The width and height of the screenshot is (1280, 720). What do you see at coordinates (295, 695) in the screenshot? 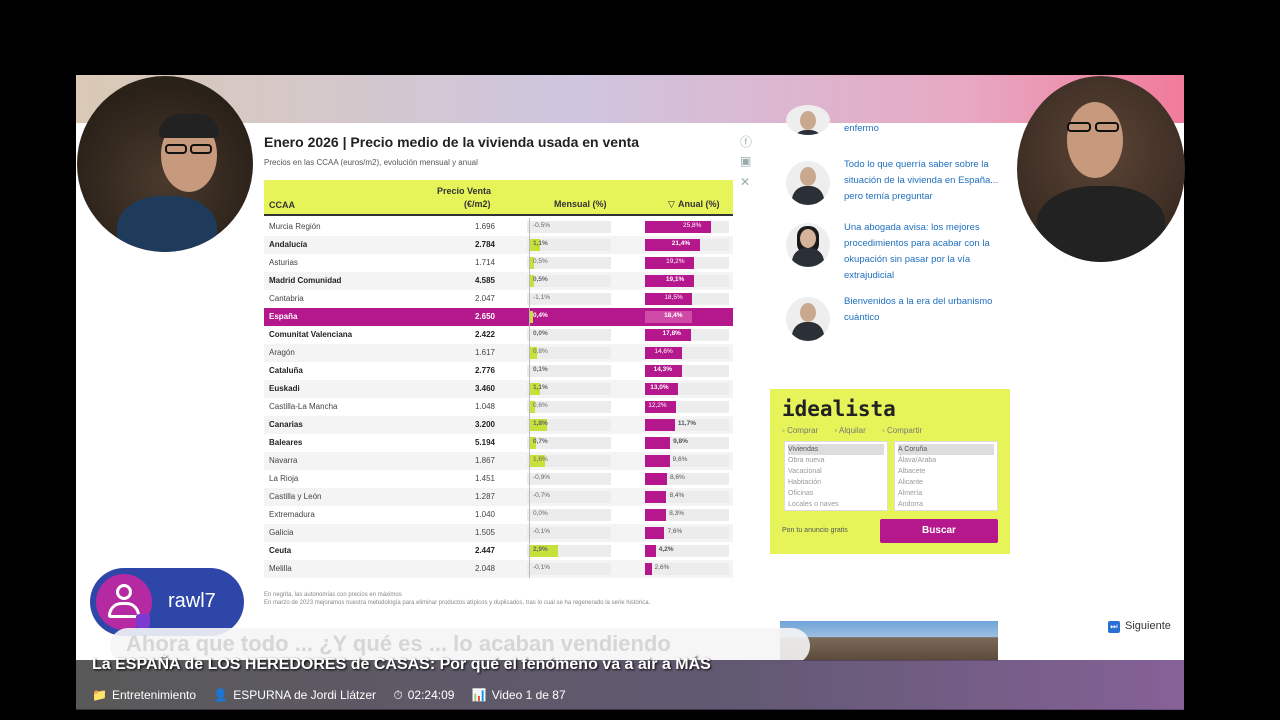
I see `channel-item: 👤 ESPURNA de Jordi Llátzer` at bounding box center [295, 695].